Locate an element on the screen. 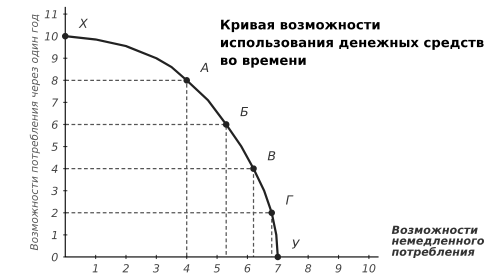 This screenshot has width=502, height=276. x-tick-label: 6 is located at coordinates (247, 268).